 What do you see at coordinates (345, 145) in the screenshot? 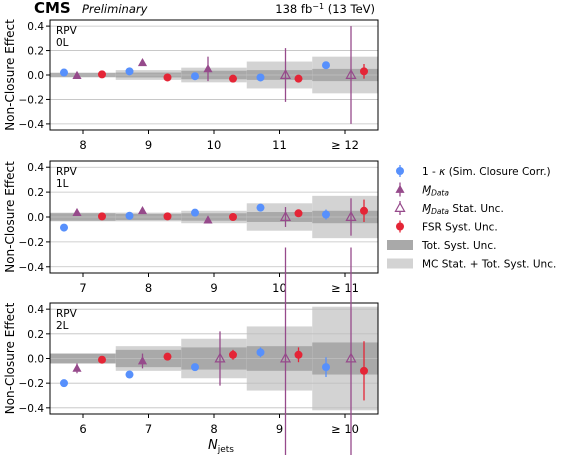
I see `x-tick-label-4: ≥ 12` at bounding box center [345, 145].